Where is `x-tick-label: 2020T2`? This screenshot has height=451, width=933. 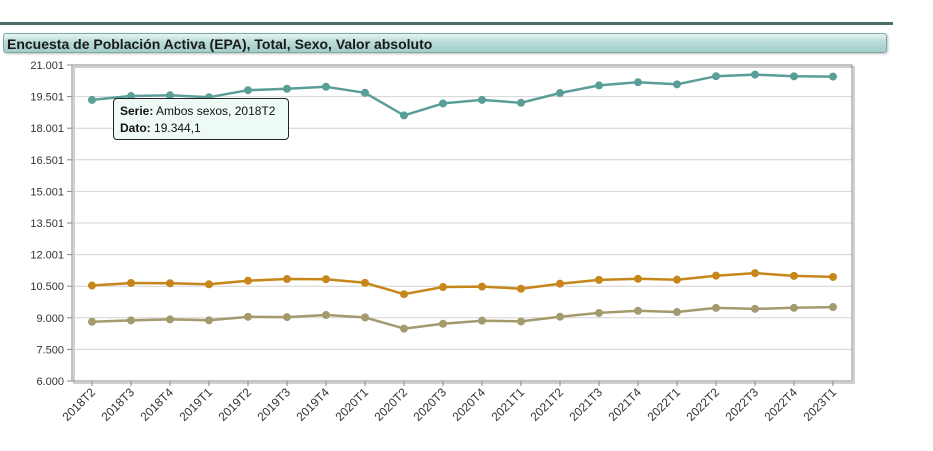
x-tick-label: 2020T2 is located at coordinates (390, 404).